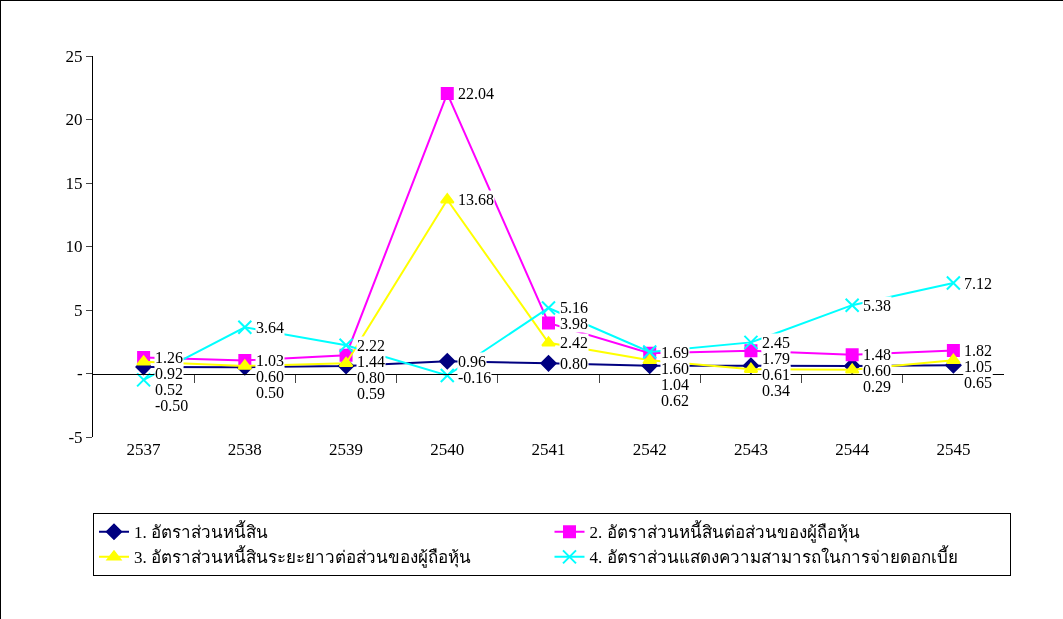 The width and height of the screenshot is (1063, 619). Describe the element at coordinates (978, 283) in the screenshot. I see `data-label: 7.12` at that location.